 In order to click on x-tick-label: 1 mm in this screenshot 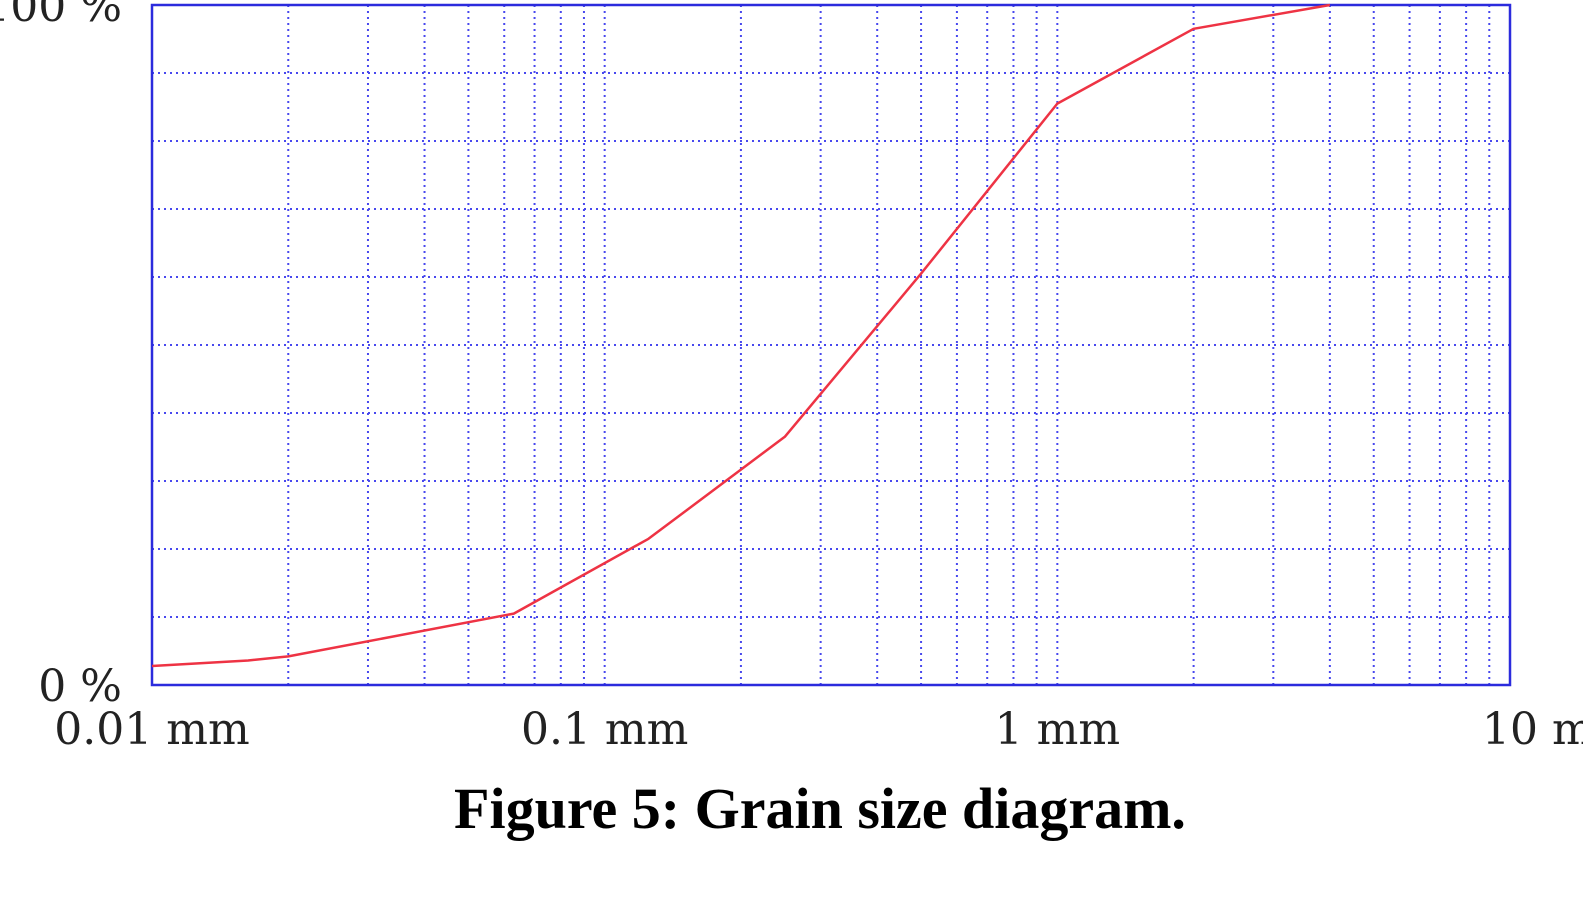, I will do `click(1057, 729)`.